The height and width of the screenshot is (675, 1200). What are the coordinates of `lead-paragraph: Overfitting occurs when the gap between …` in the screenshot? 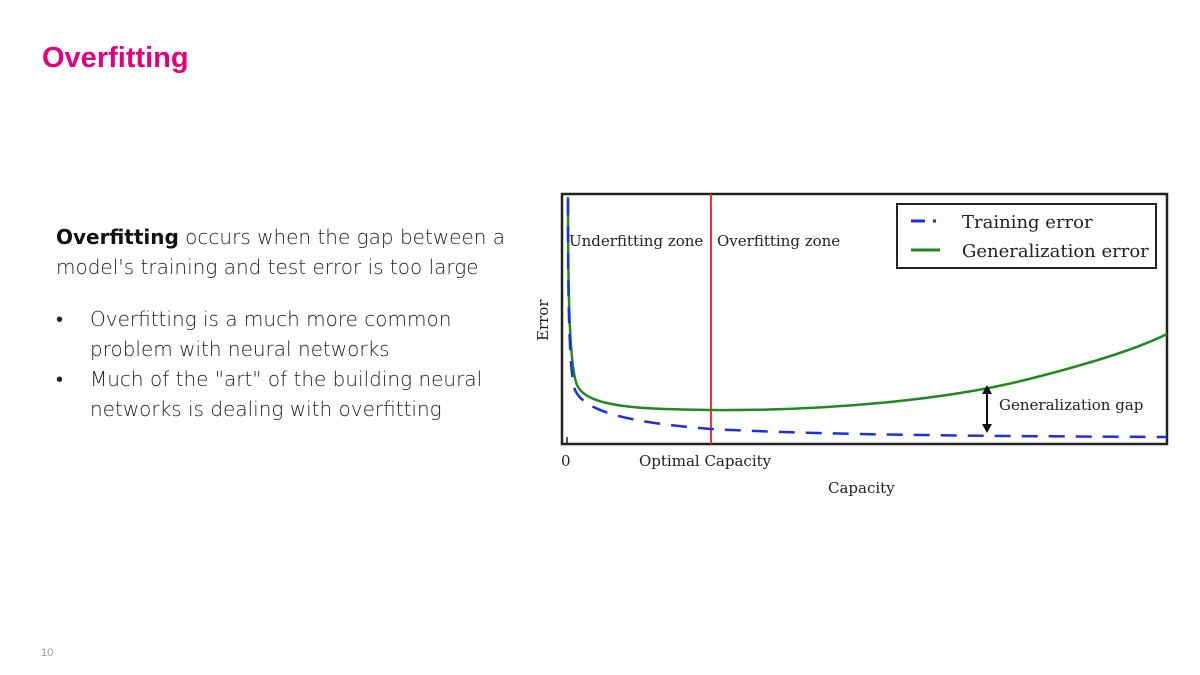 It's located at (281, 252).